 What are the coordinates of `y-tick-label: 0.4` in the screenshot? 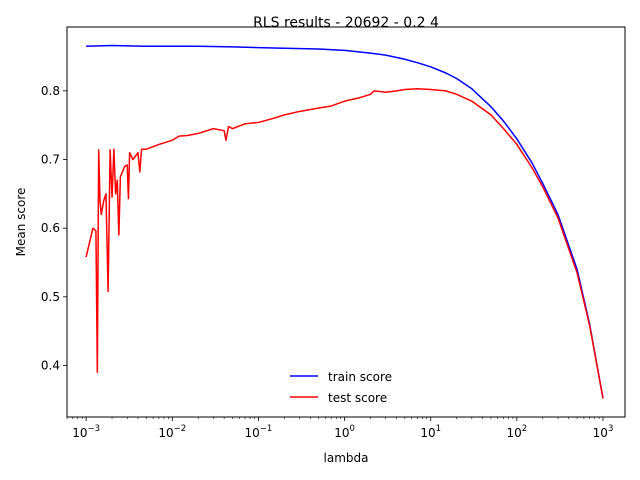 It's located at (50, 366).